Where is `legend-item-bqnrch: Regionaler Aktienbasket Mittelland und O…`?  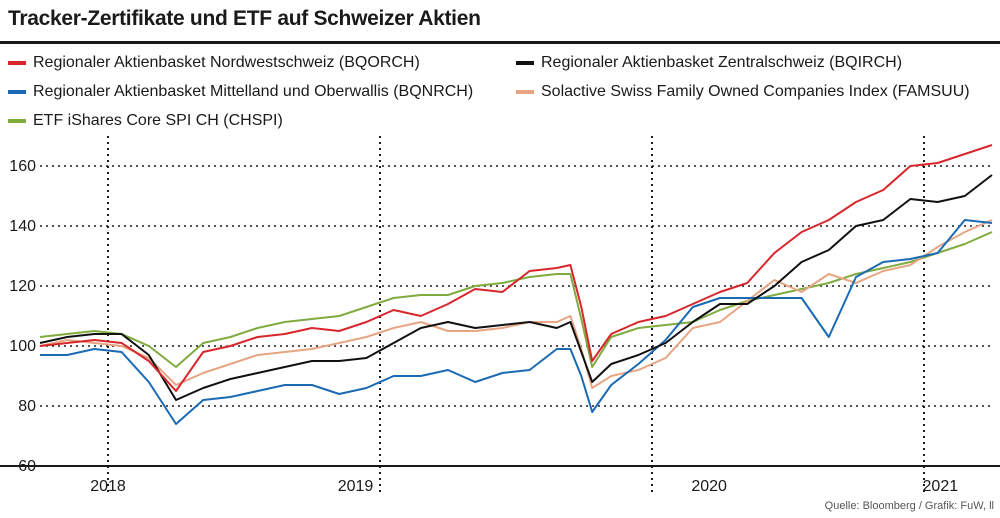
legend-item-bqnrch: Regionaler Aktienbasket Mittelland und O… is located at coordinates (240, 92).